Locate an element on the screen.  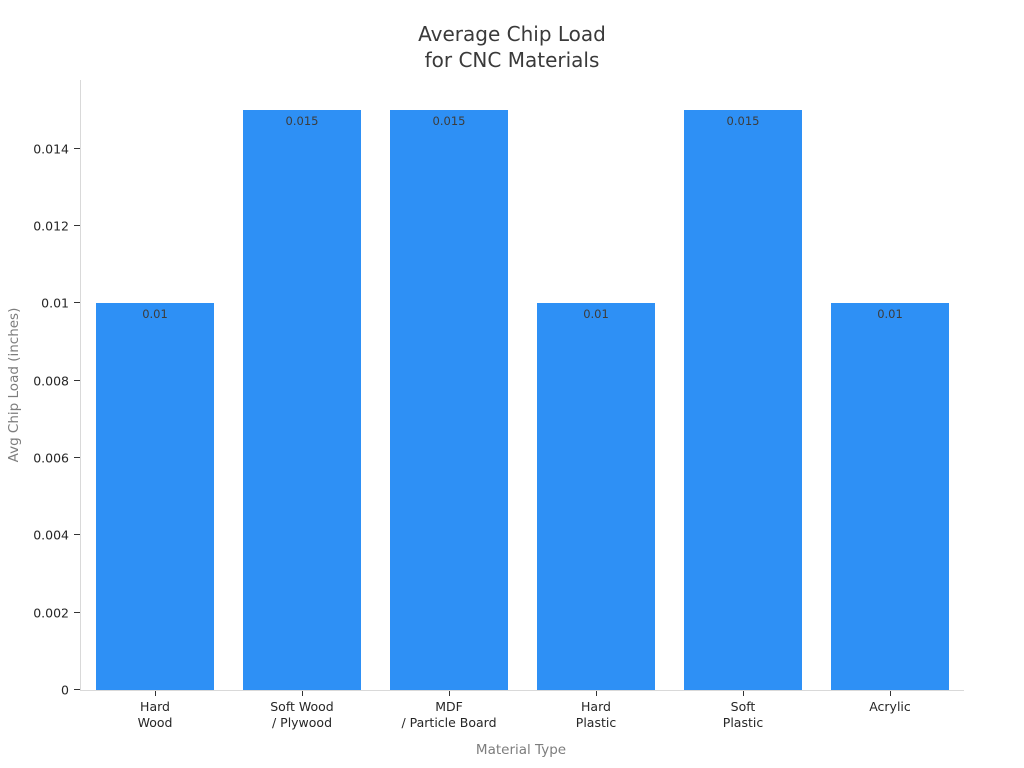
x-tick-label: Soft Plastic is located at coordinates (743, 714).